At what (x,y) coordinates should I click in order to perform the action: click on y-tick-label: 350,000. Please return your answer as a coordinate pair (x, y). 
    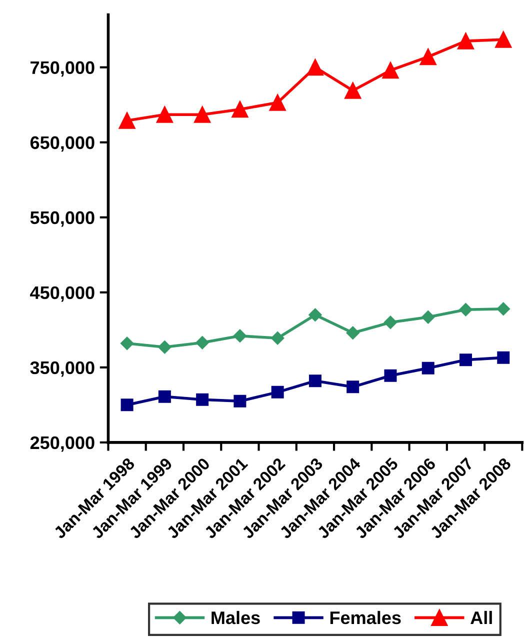
    Looking at the image, I should click on (62, 369).